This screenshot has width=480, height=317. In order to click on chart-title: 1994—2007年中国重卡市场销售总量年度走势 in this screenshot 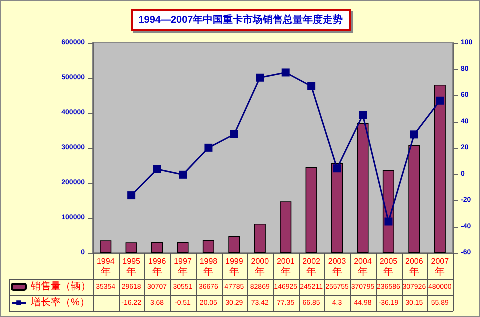, I will do `click(241, 20)`.